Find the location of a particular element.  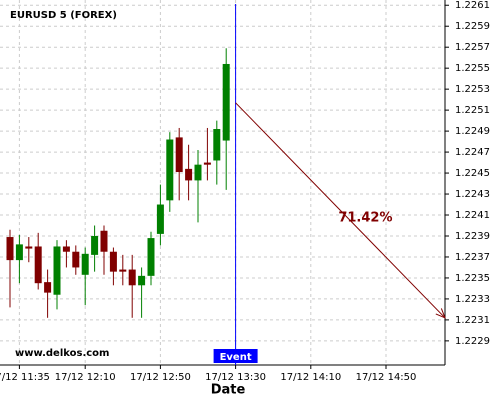

event-label: Event is located at coordinates (236, 357).